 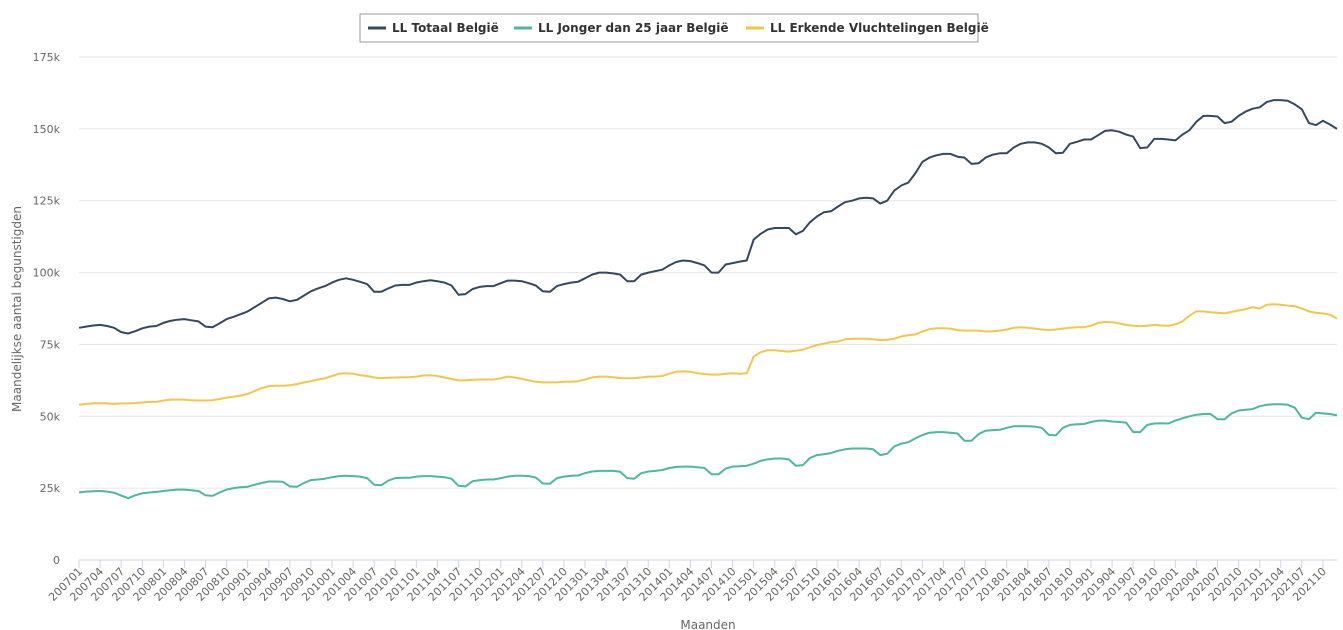 I want to click on y-tick-label: 50k, so click(x=50, y=416).